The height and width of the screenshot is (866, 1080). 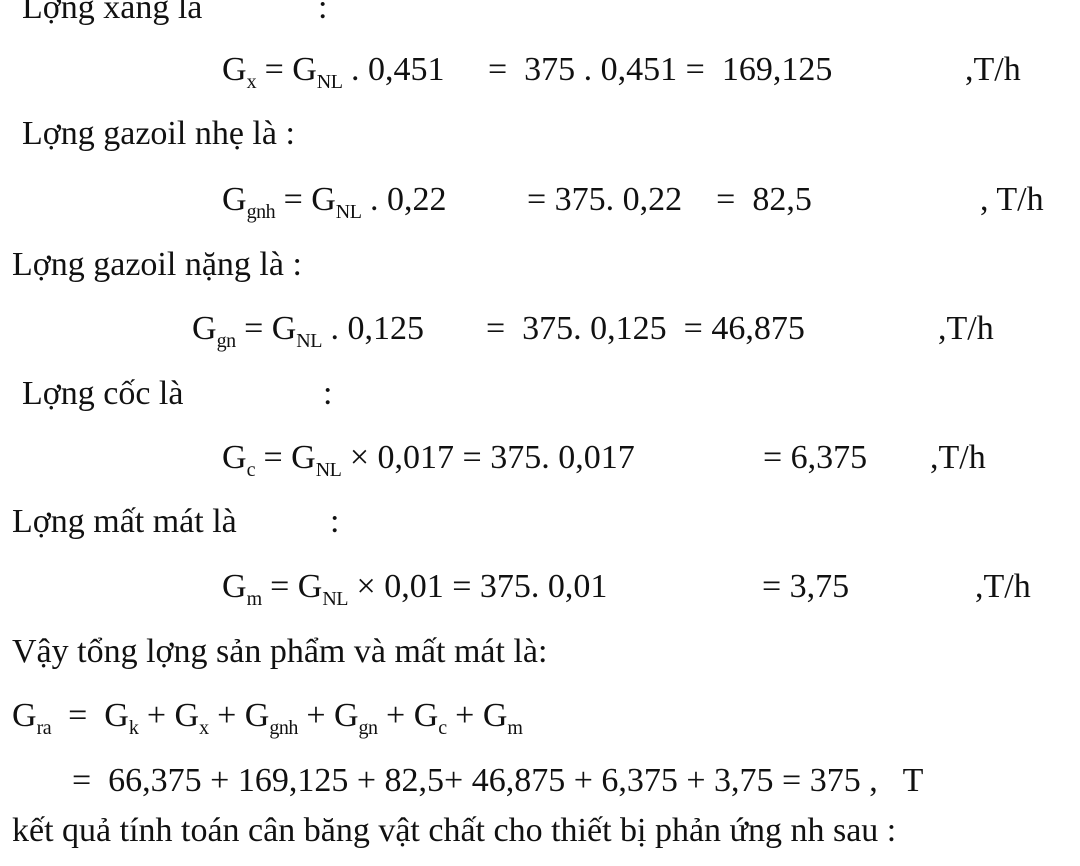 What do you see at coordinates (103, 393) in the screenshot?
I see `line-label: Lợng cốc là` at bounding box center [103, 393].